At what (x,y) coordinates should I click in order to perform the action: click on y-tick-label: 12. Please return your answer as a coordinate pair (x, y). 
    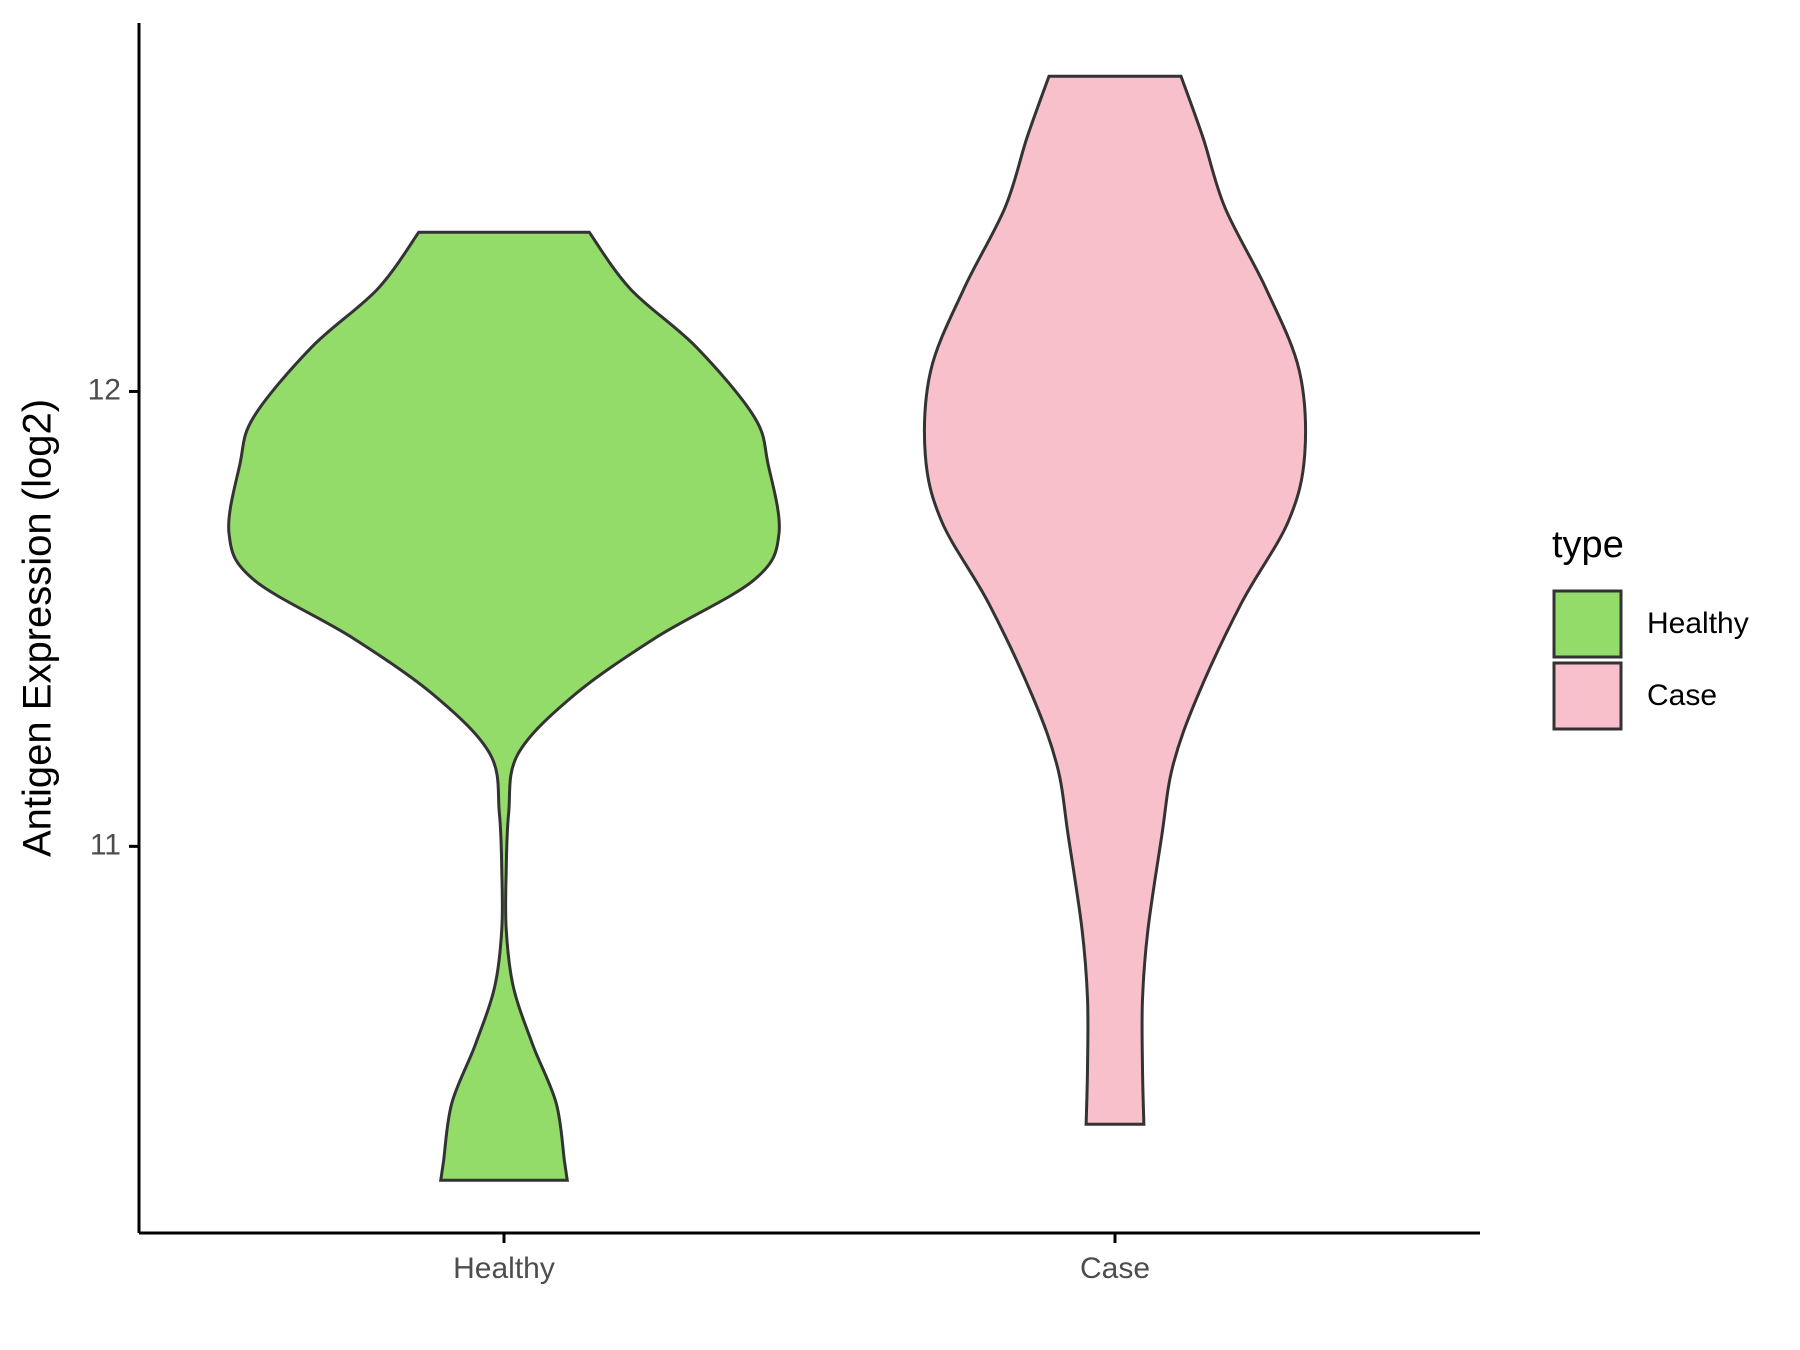
    Looking at the image, I should click on (104, 389).